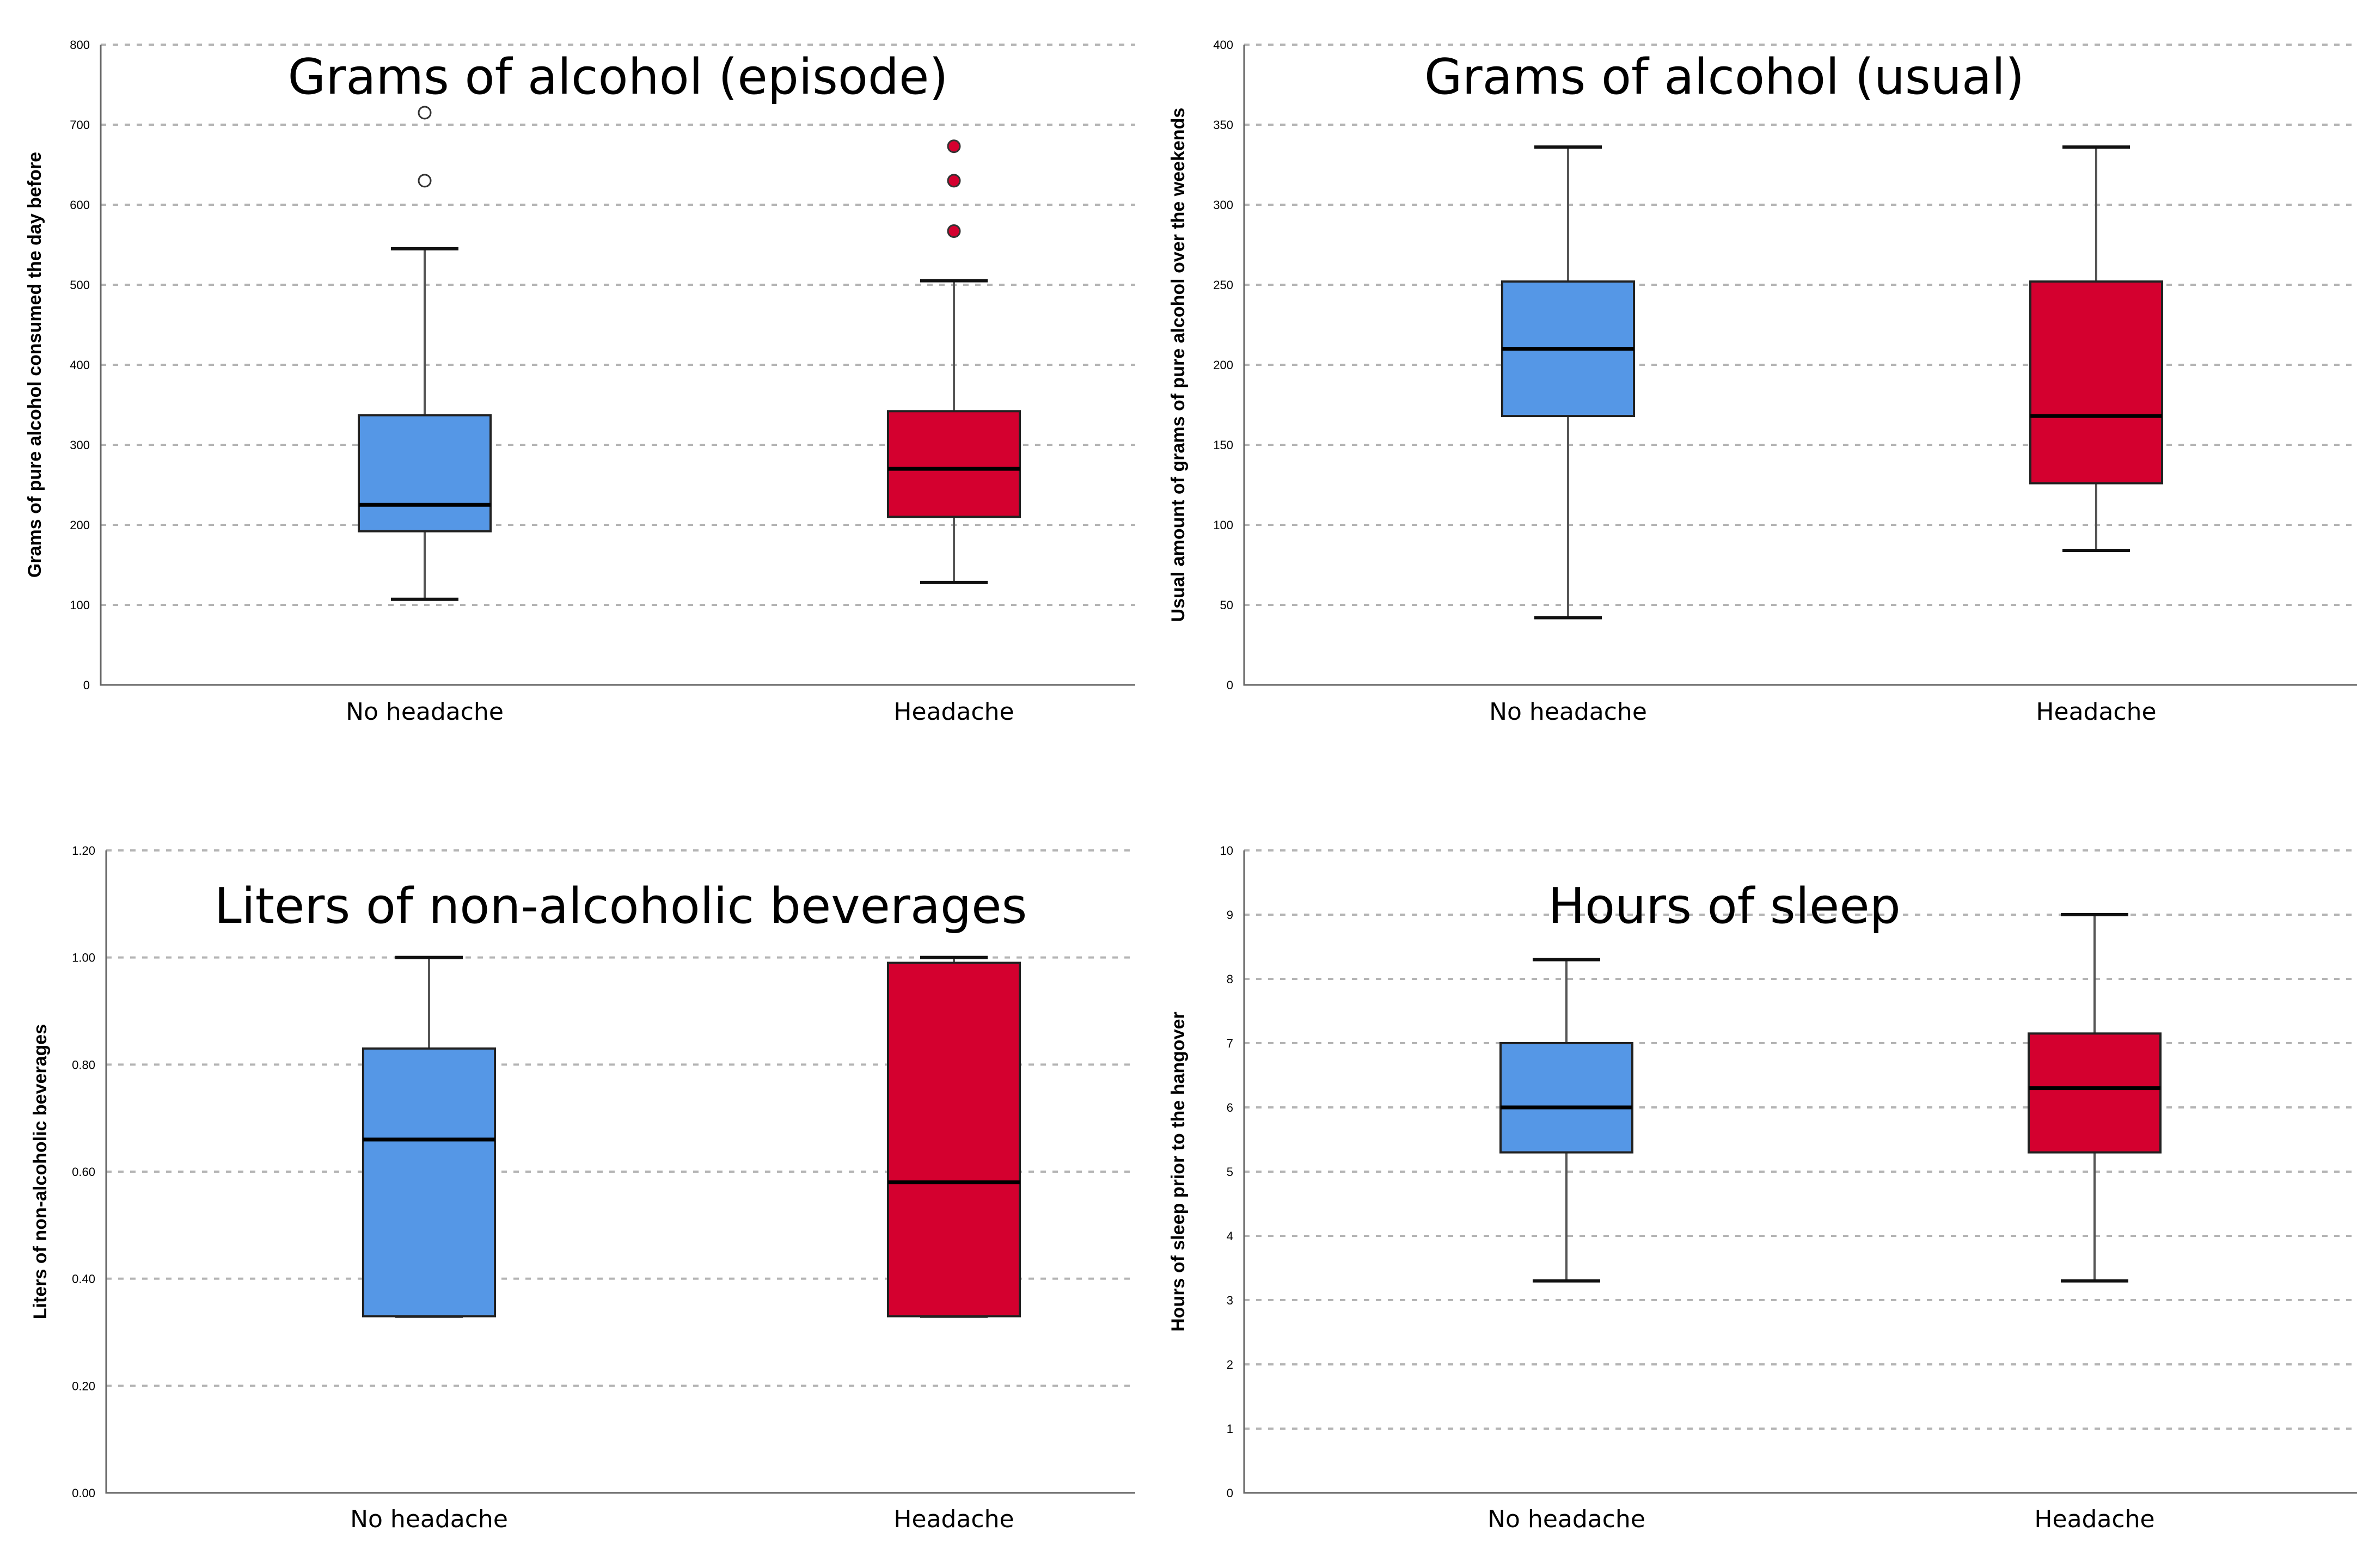  I want to click on y-tick-label: 9, so click(1230, 915).